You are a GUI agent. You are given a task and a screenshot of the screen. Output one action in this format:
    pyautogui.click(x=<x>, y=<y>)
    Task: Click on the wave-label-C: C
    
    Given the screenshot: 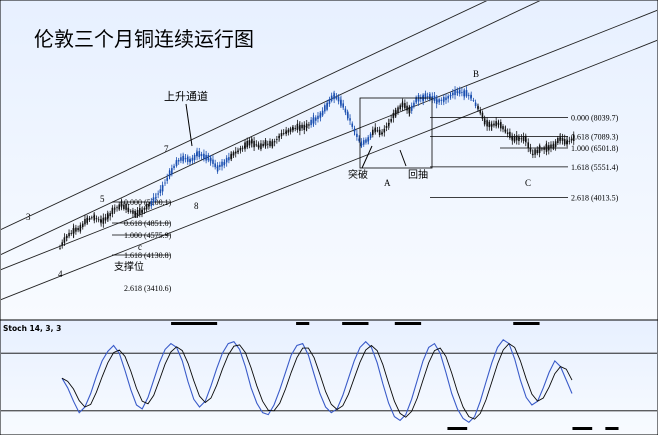 What is the action you would take?
    pyautogui.click(x=528, y=183)
    